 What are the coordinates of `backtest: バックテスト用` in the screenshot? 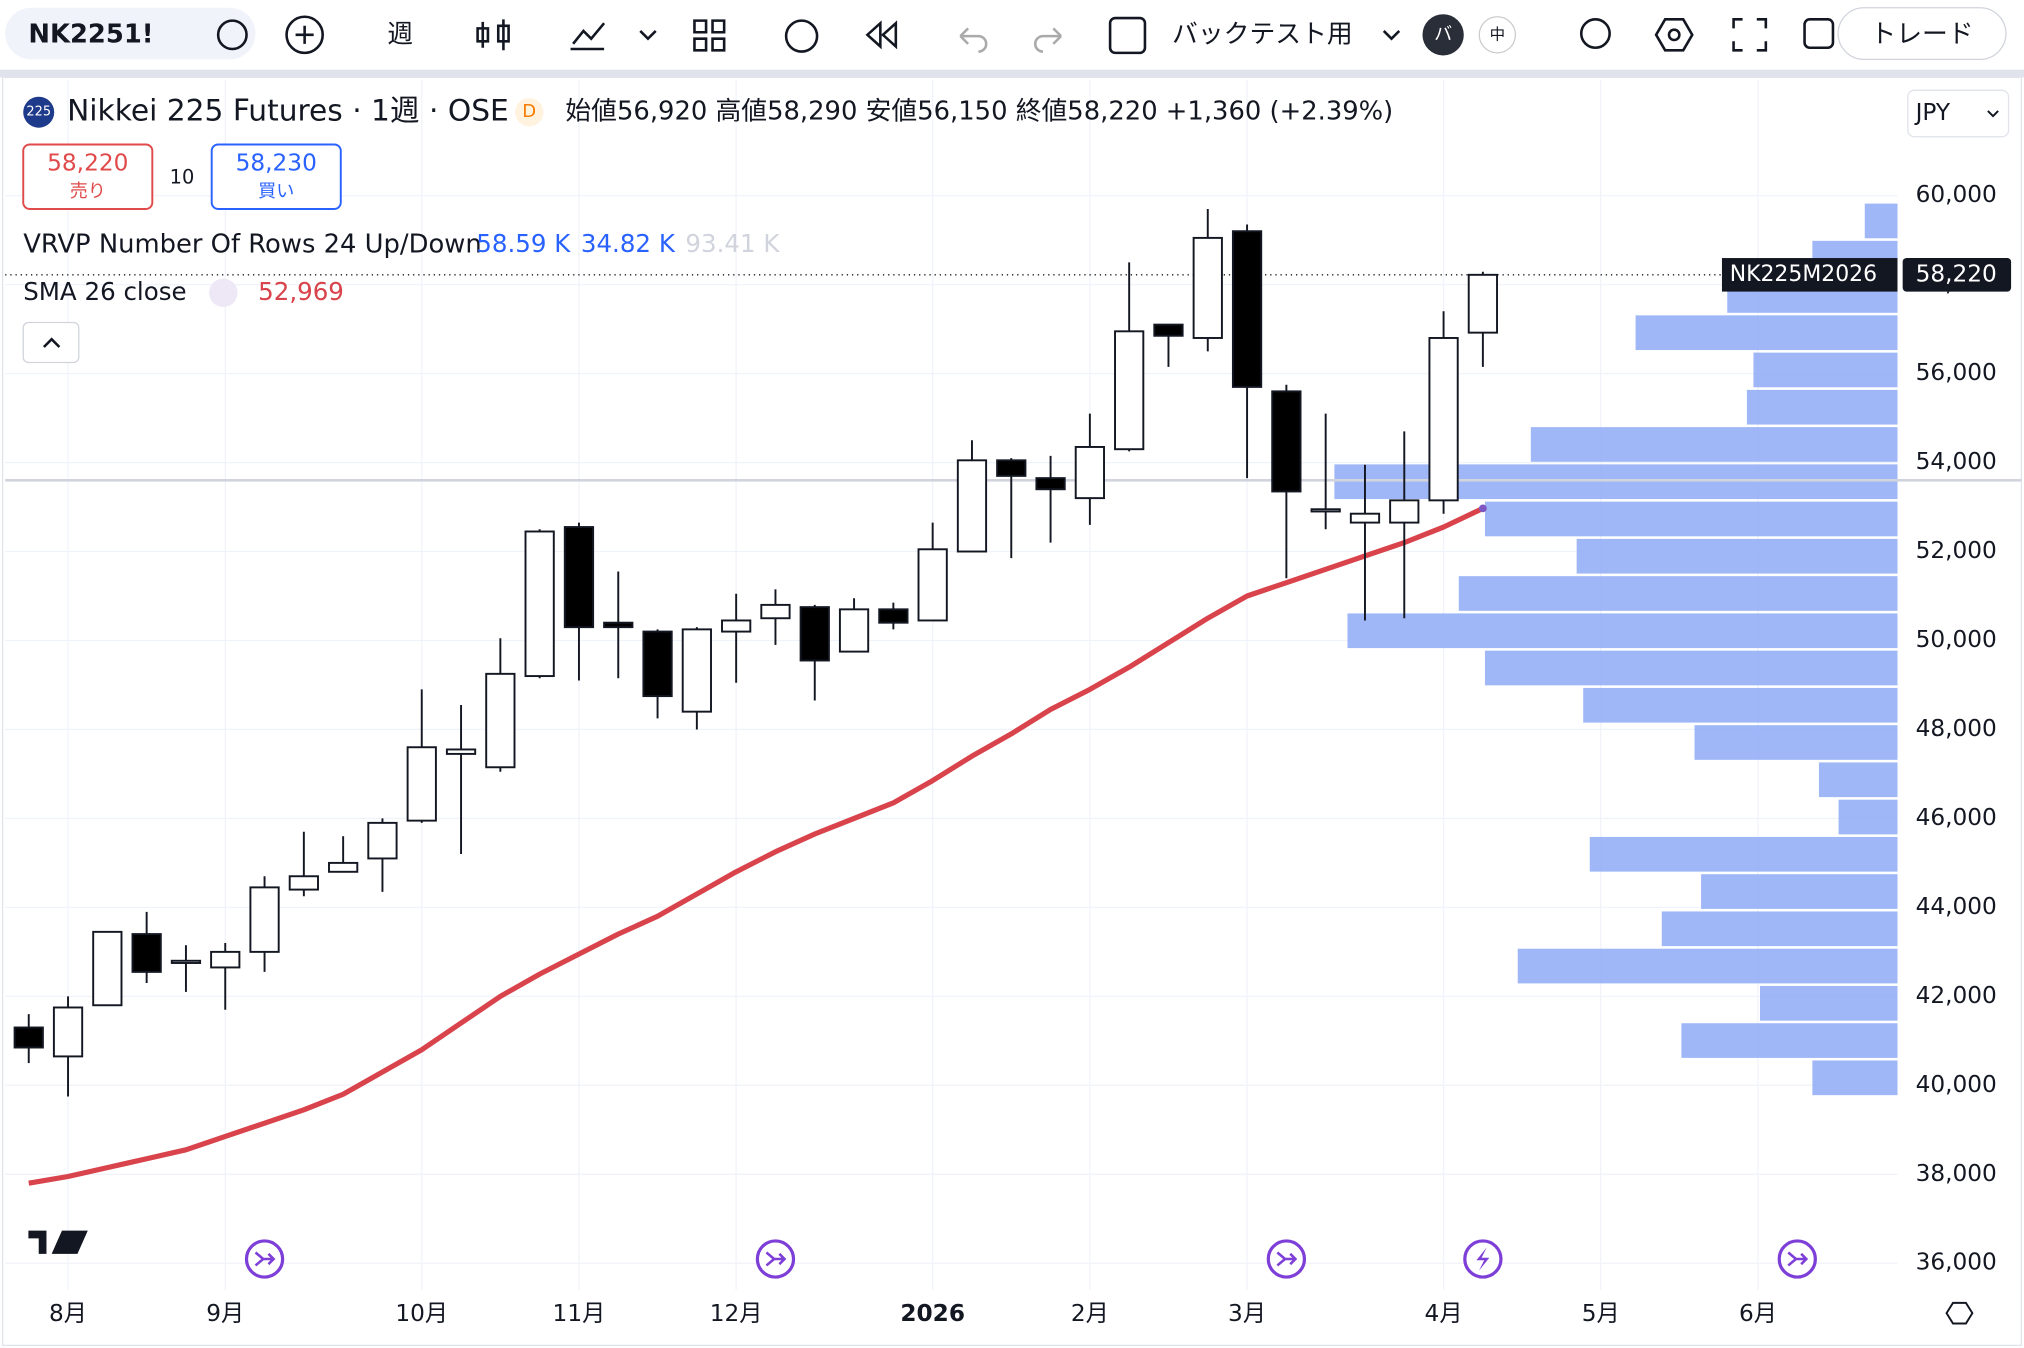 It's located at (1262, 34).